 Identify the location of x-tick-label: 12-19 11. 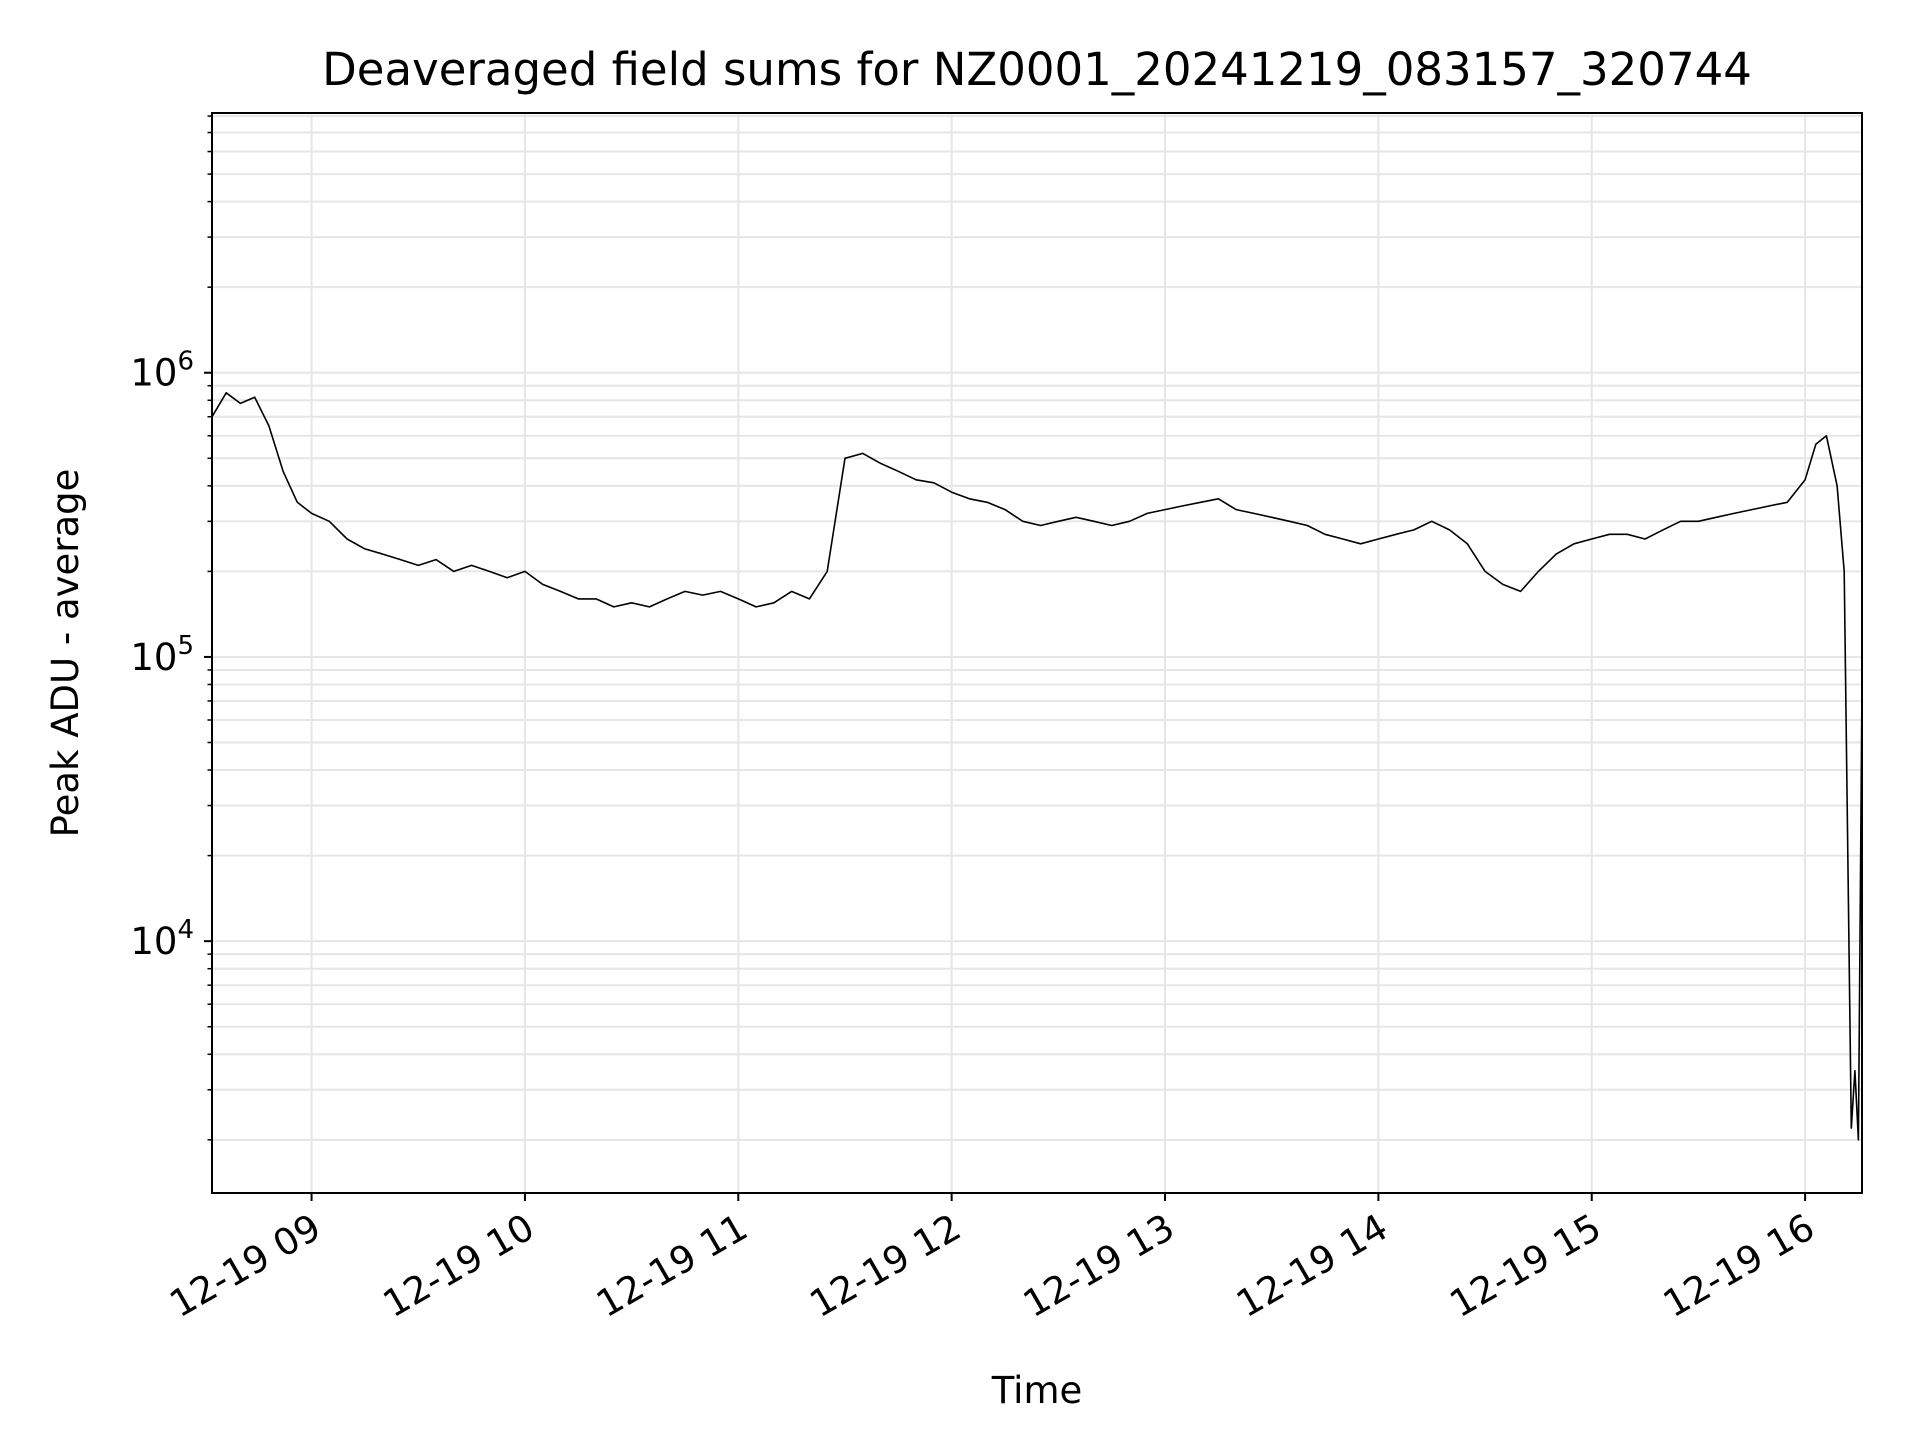
(672, 1266).